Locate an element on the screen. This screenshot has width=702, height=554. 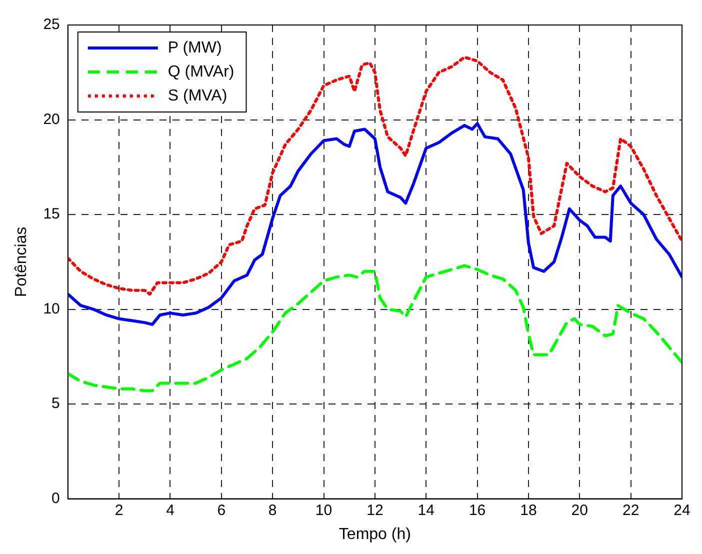
y-tick-label: 10 is located at coordinates (51, 309).